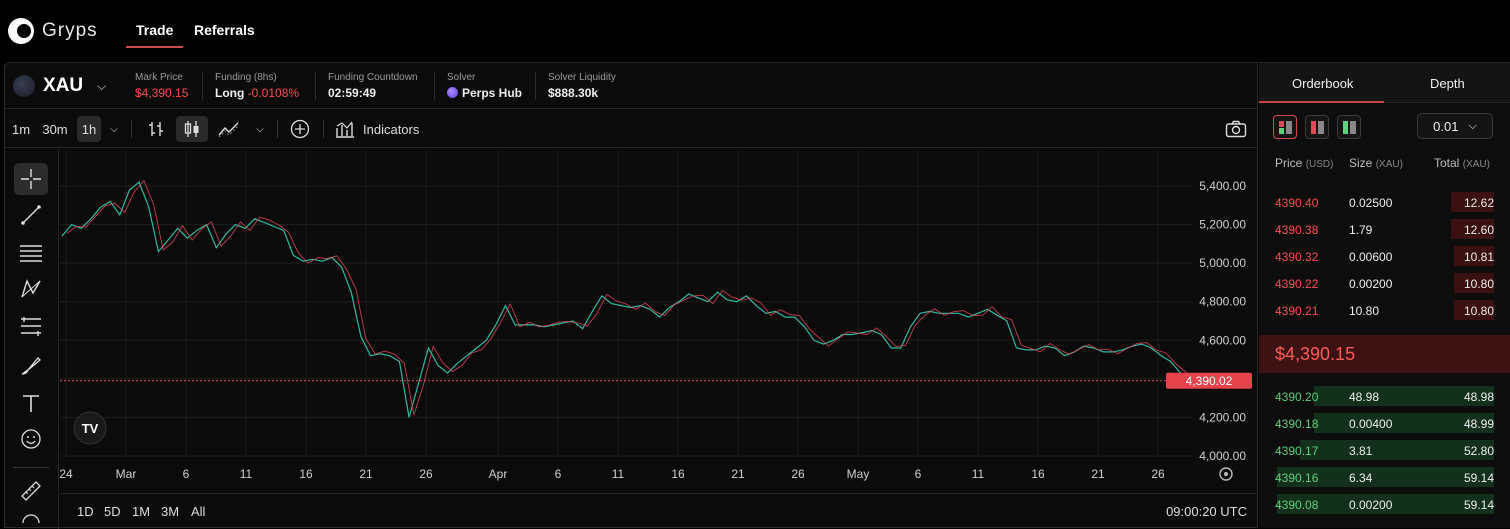  Describe the element at coordinates (1447, 83) in the screenshot. I see `tab-depth: Depth` at that location.